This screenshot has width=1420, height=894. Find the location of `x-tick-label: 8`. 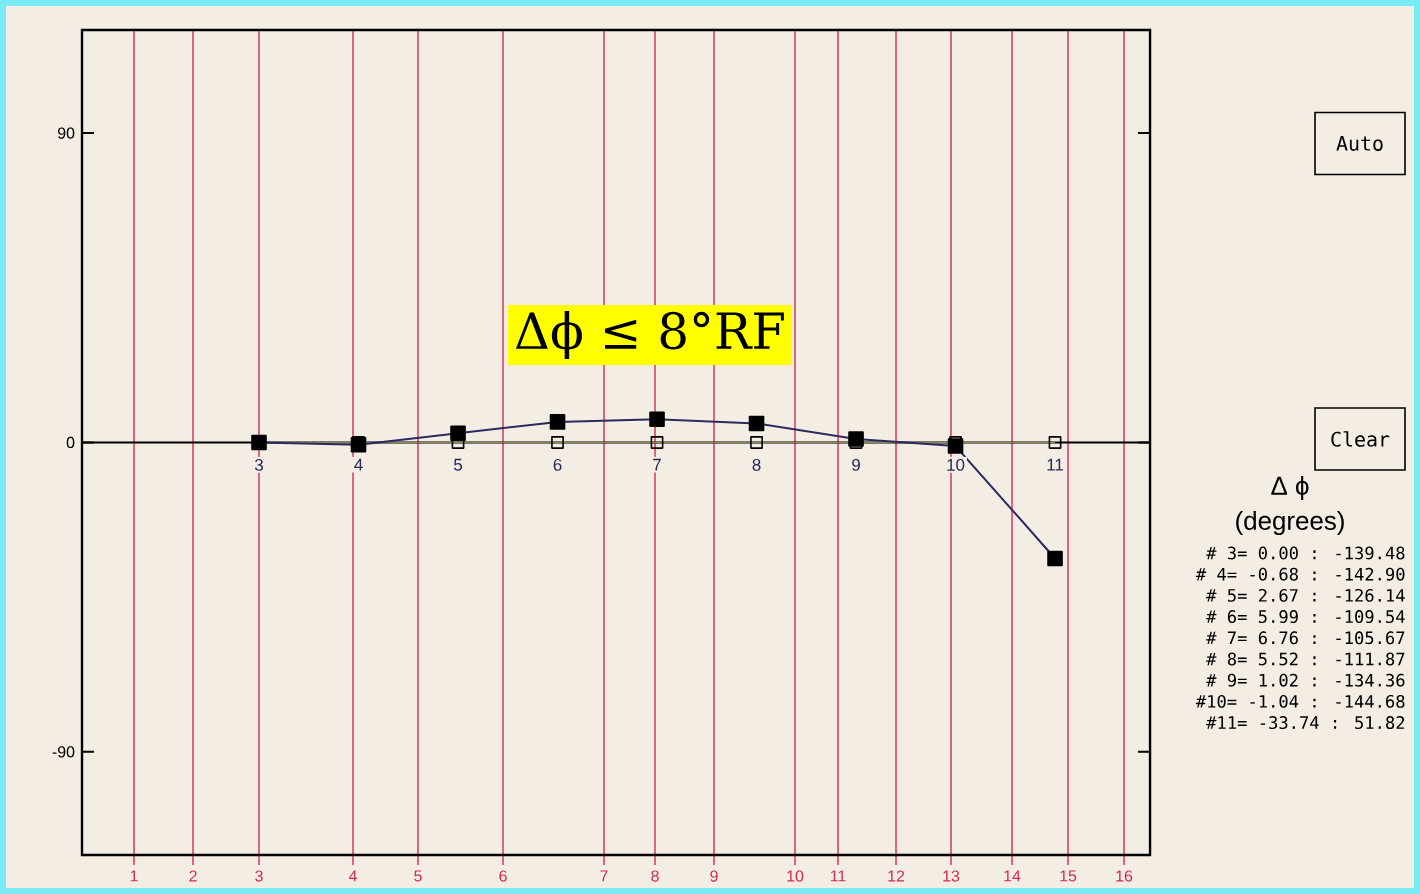

x-tick-label: 8 is located at coordinates (756, 464).